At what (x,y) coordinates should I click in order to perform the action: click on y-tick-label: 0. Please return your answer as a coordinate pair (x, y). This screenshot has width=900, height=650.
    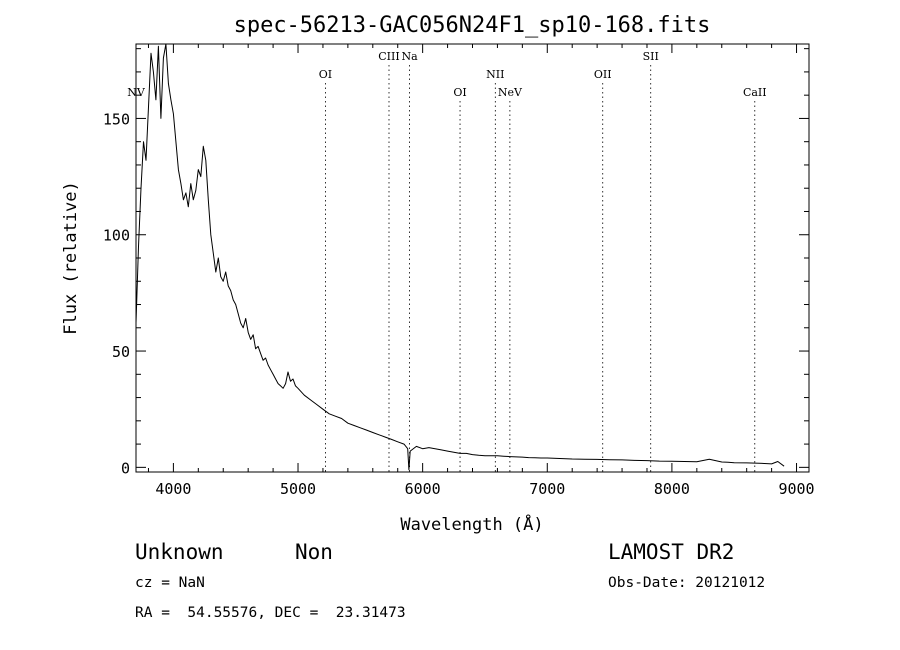
    Looking at the image, I should click on (125, 468).